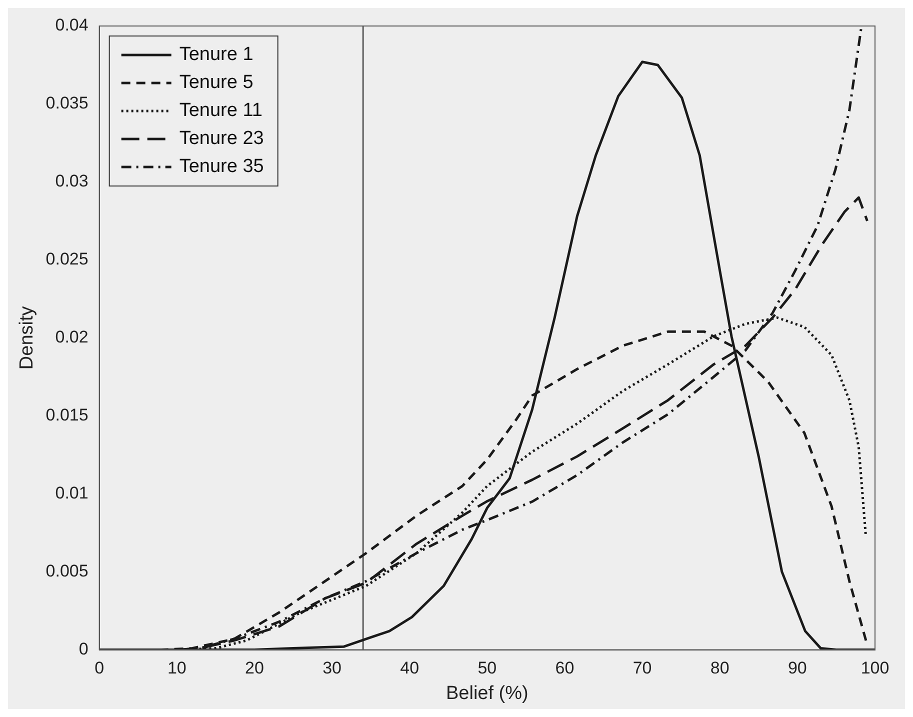 This screenshot has height=717, width=913. Describe the element at coordinates (487, 693) in the screenshot. I see `x-axis-title: Belief (%)` at that location.